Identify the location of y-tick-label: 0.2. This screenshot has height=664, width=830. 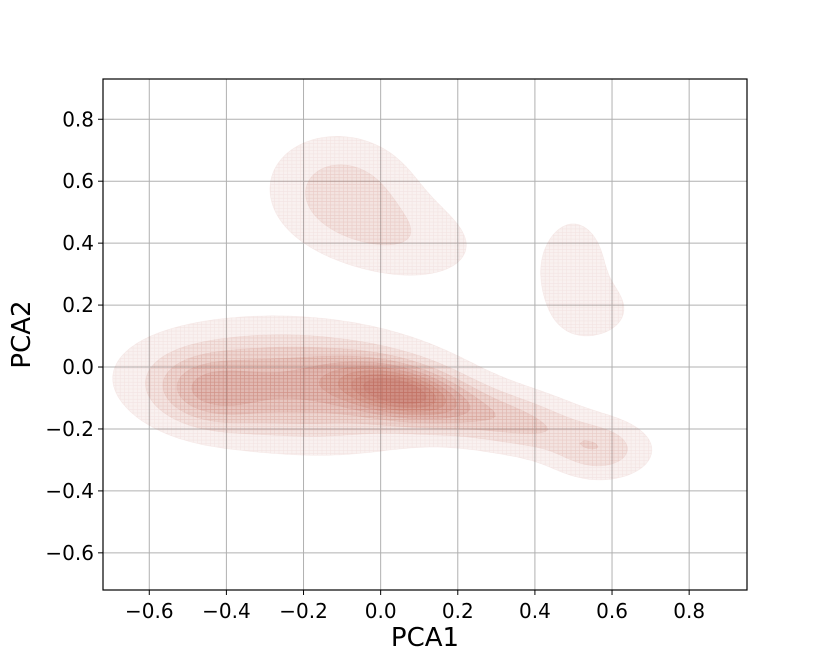
(78, 305).